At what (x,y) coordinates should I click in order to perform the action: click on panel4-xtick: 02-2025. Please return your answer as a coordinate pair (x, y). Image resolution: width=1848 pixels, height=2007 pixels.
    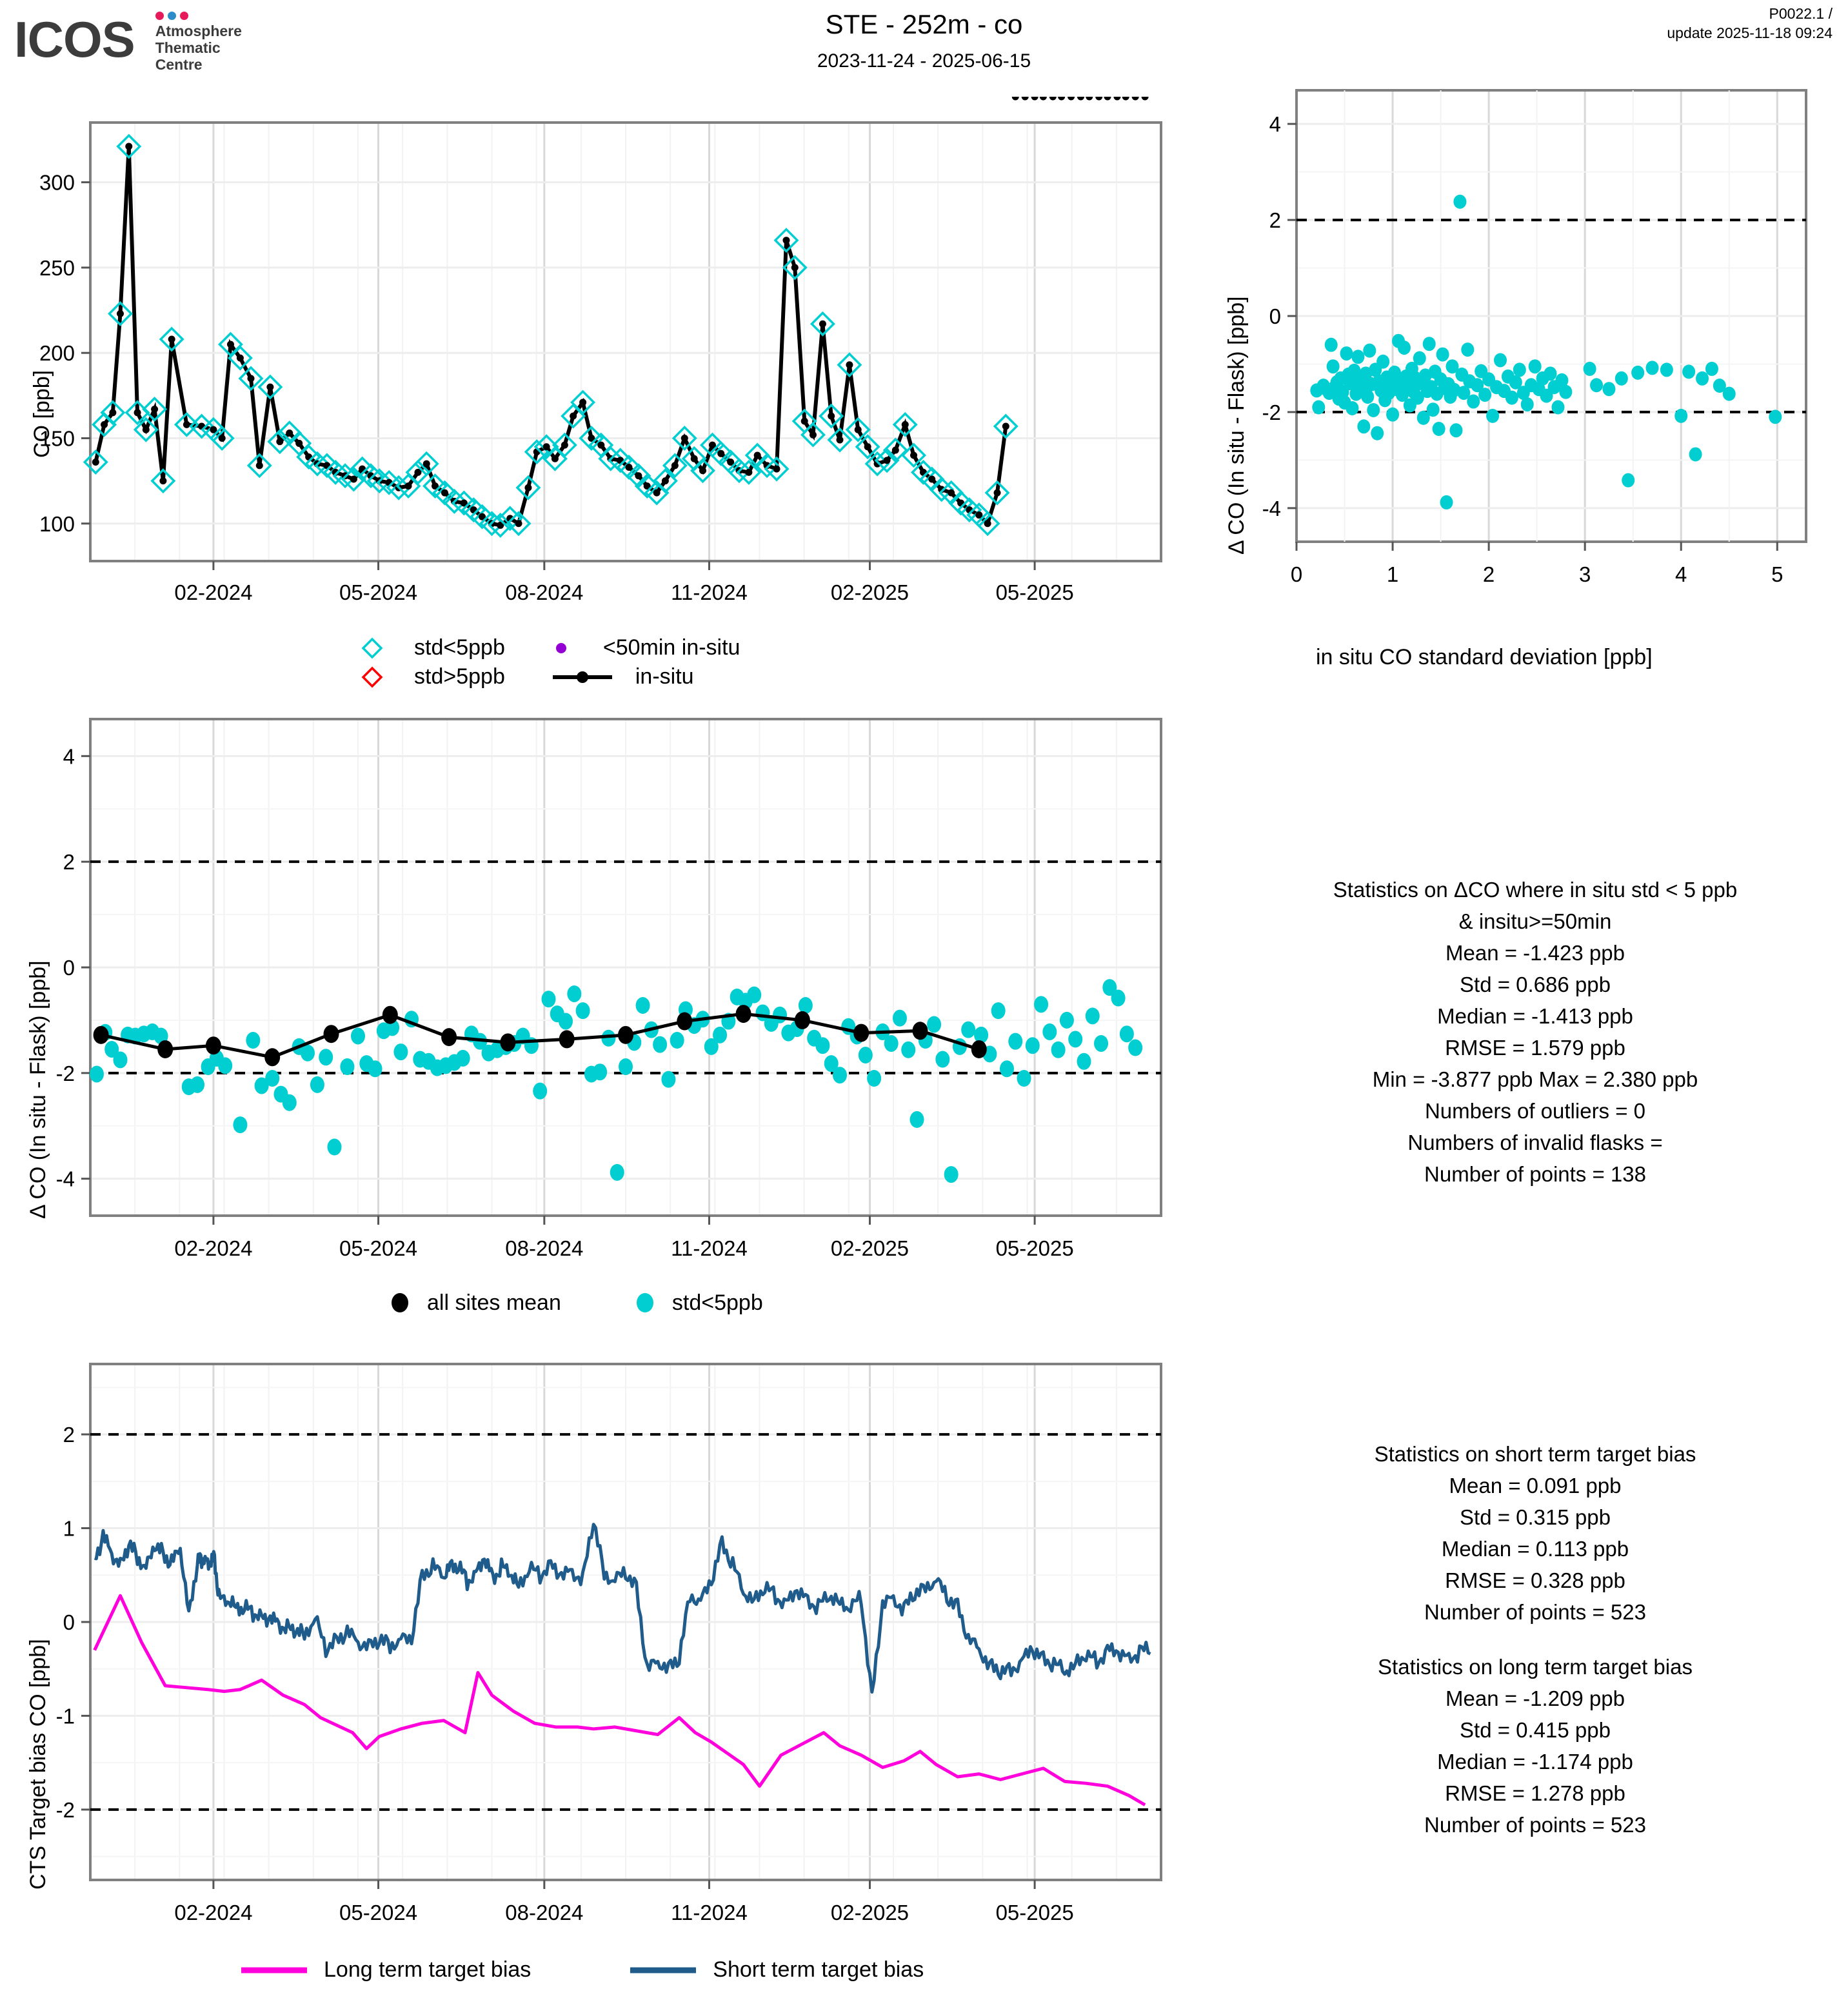
    Looking at the image, I should click on (870, 1912).